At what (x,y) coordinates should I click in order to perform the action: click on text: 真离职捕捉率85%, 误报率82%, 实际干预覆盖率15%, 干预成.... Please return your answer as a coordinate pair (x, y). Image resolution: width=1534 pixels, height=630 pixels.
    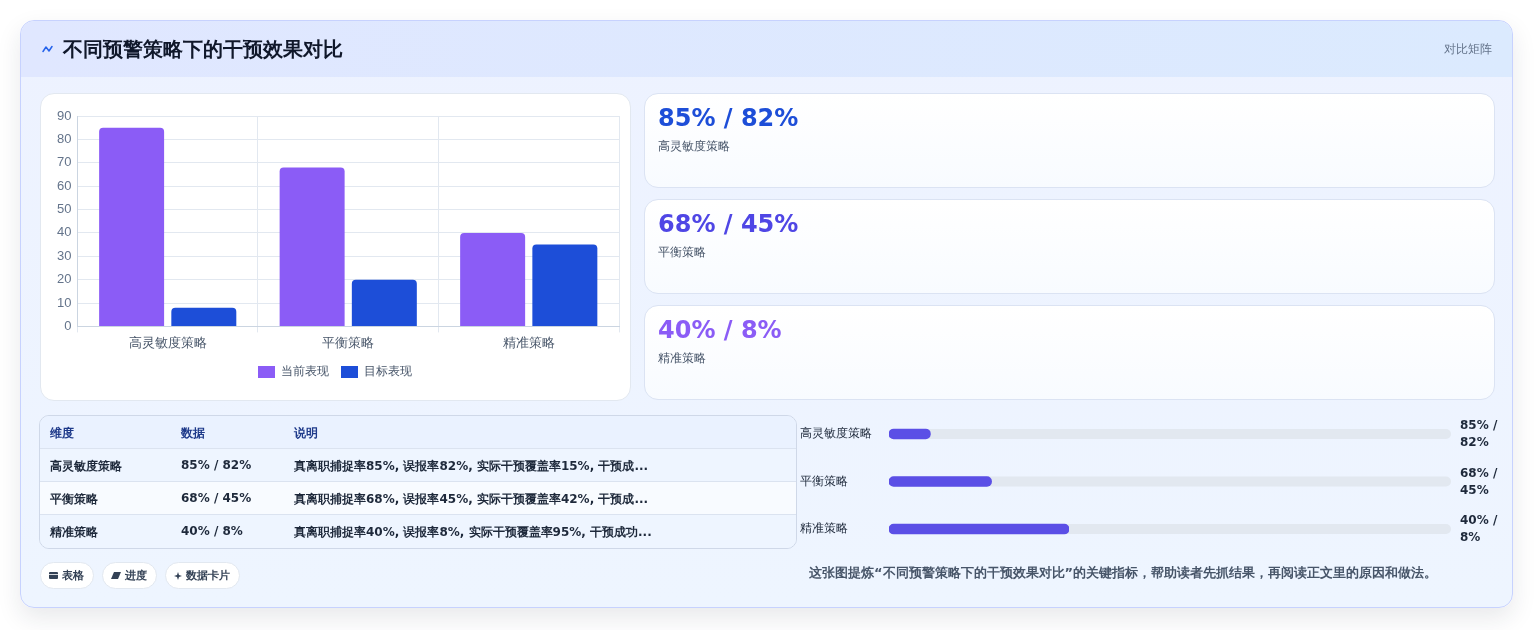
    Looking at the image, I should click on (471, 466).